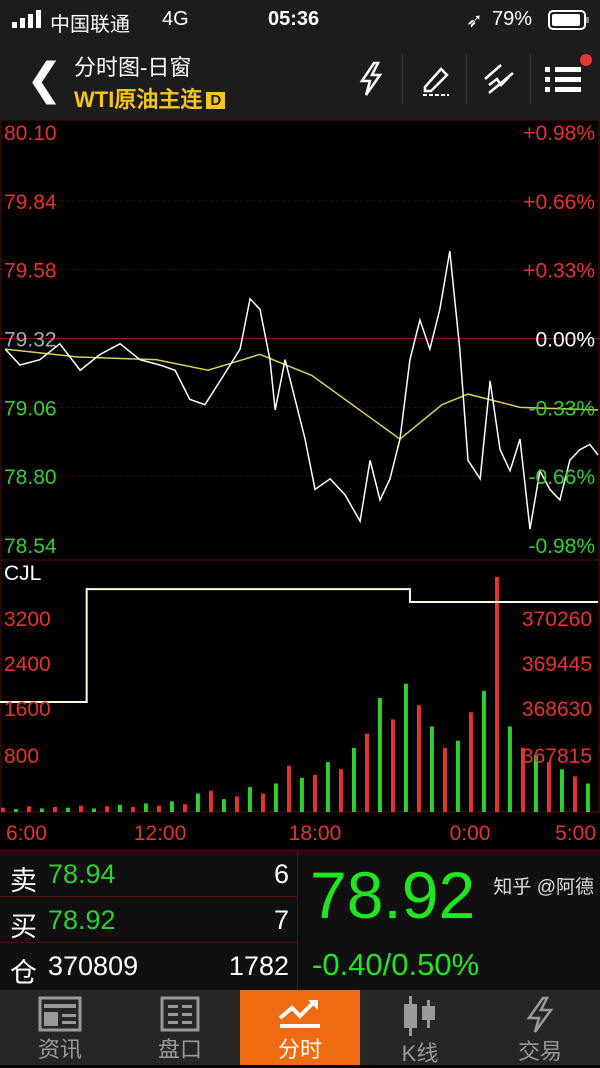 This screenshot has width=600, height=1068. I want to click on average-price-line, so click(302, 394).